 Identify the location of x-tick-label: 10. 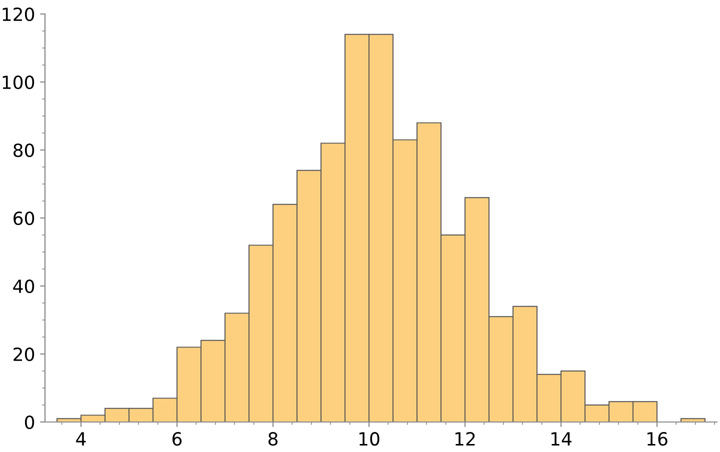
(369, 439).